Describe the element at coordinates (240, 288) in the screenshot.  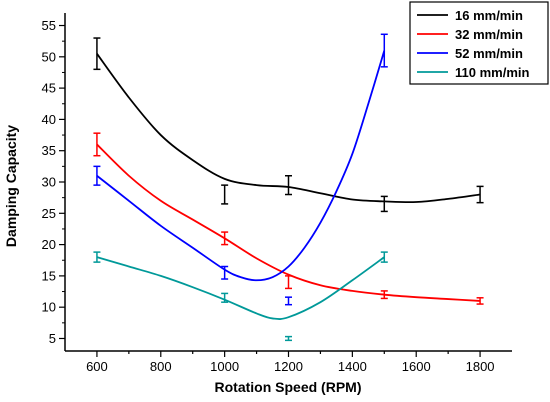
I see `series-line` at that location.